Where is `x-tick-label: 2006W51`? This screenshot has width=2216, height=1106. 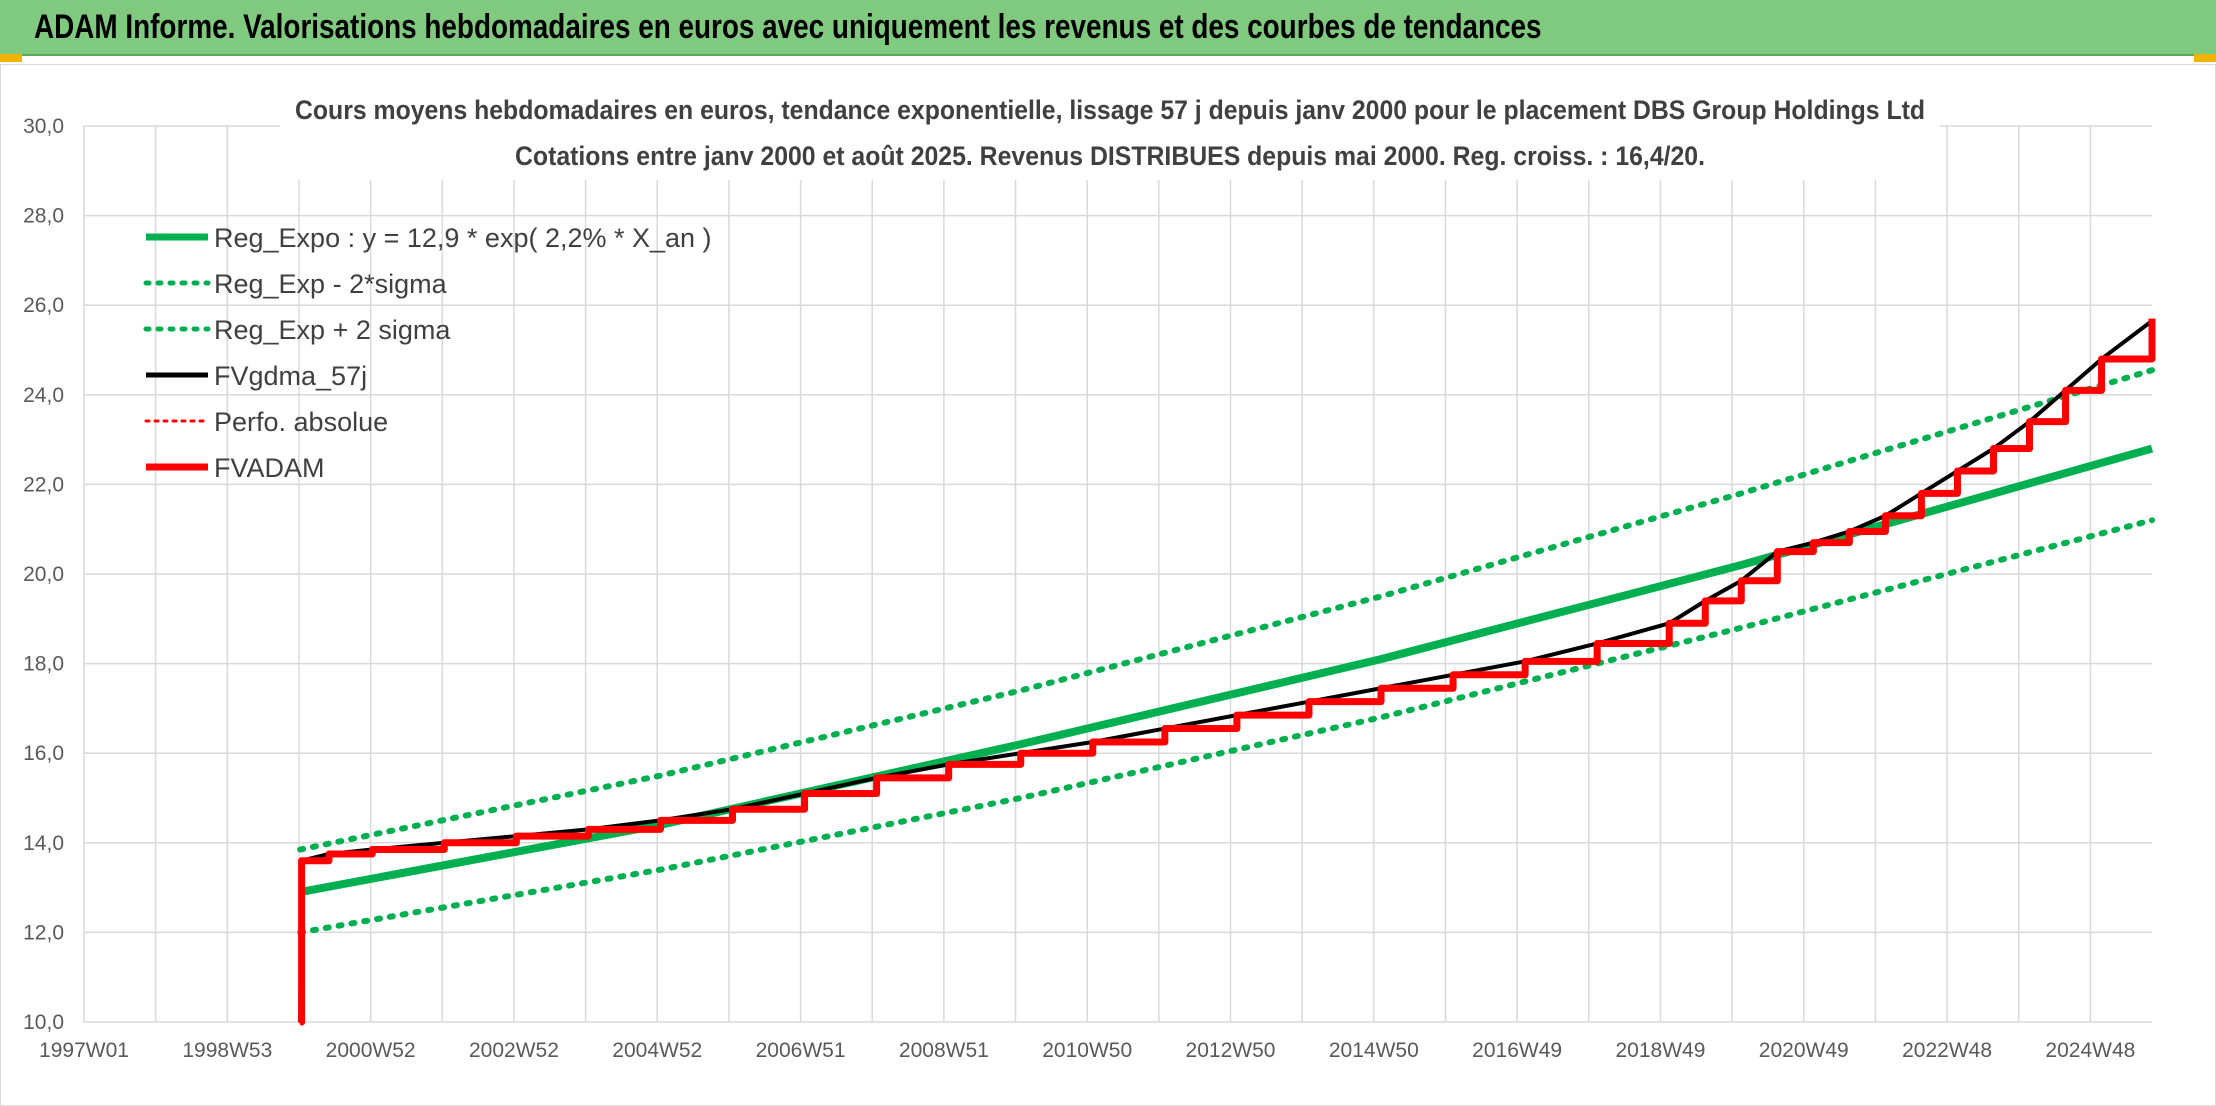
x-tick-label: 2006W51 is located at coordinates (801, 1050).